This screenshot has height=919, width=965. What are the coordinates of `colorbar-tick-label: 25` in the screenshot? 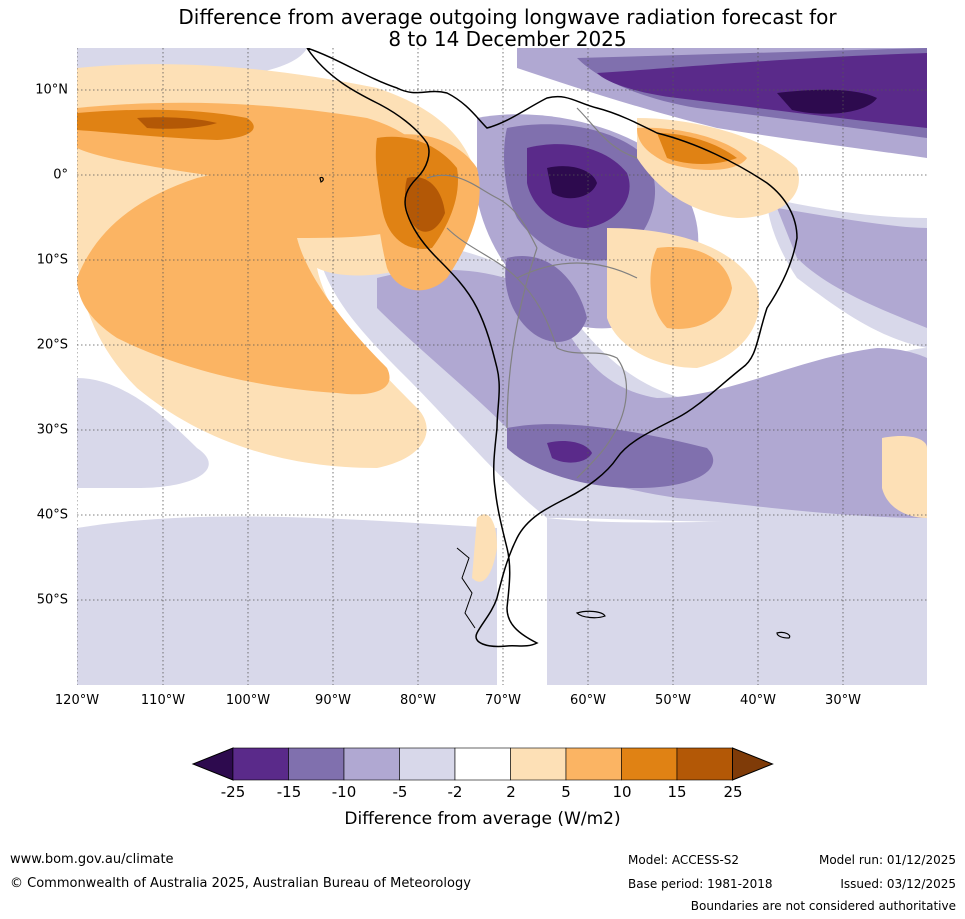 It's located at (733, 792).